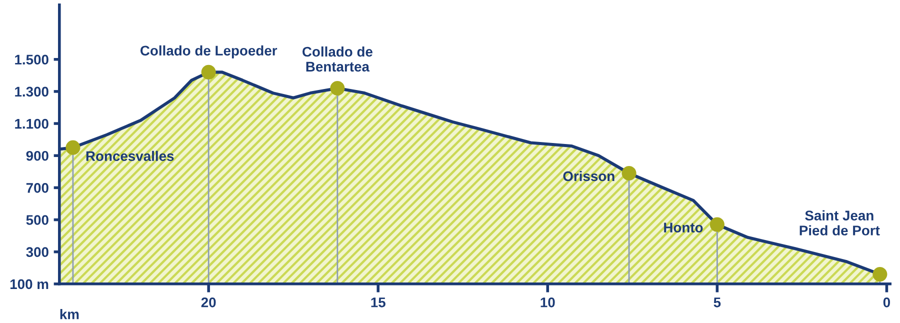 The height and width of the screenshot is (323, 900). Describe the element at coordinates (37, 252) in the screenshot. I see `y-tick-label: 300` at that location.